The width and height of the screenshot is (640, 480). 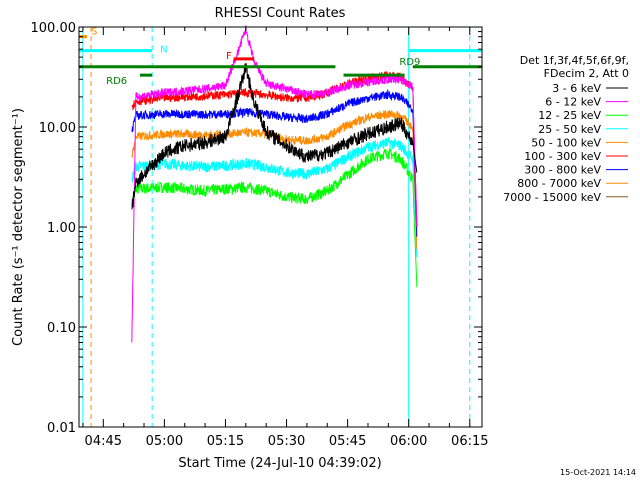 What do you see at coordinates (552, 197) in the screenshot?
I see `legend-label-8: 7000 - 15000 keV` at bounding box center [552, 197].